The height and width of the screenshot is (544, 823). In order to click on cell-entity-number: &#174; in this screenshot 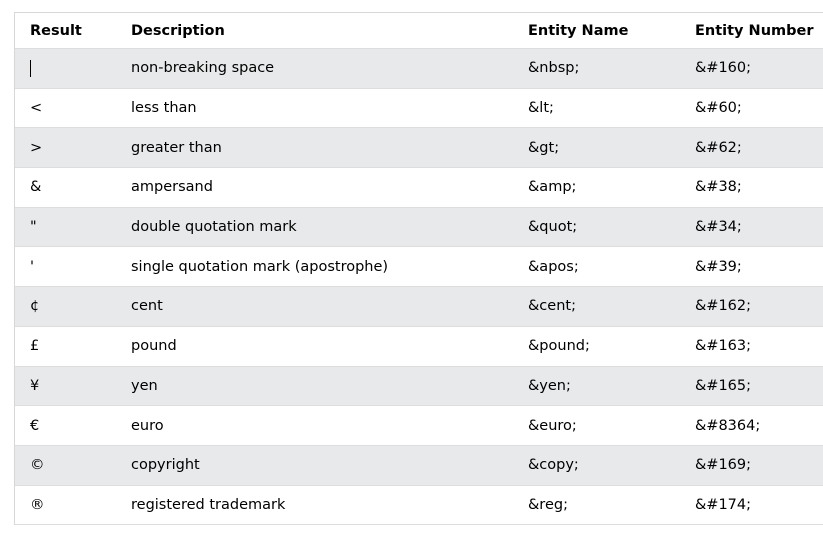, I will do `click(759, 505)`.